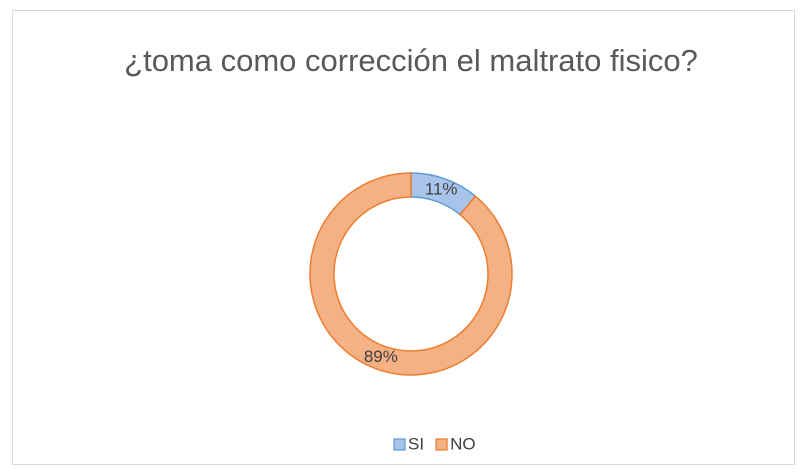 Image resolution: width=801 pixels, height=476 pixels. Describe the element at coordinates (463, 443) in the screenshot. I see `legend-label: NO` at that location.